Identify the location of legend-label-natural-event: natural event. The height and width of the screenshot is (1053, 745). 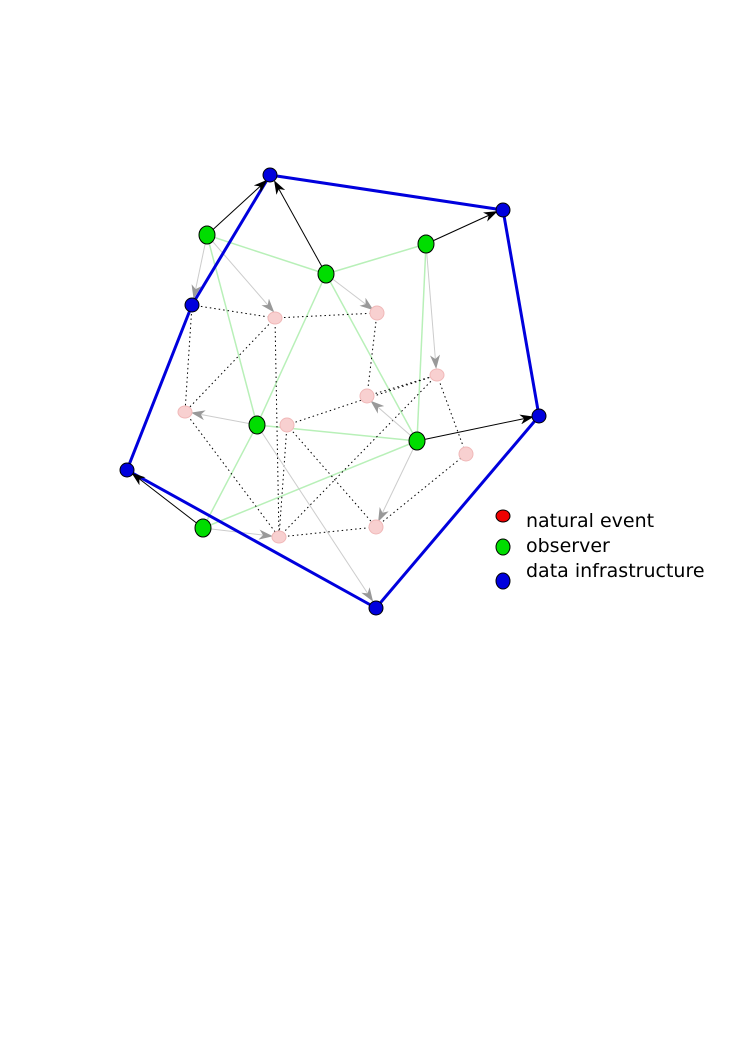
(590, 521).